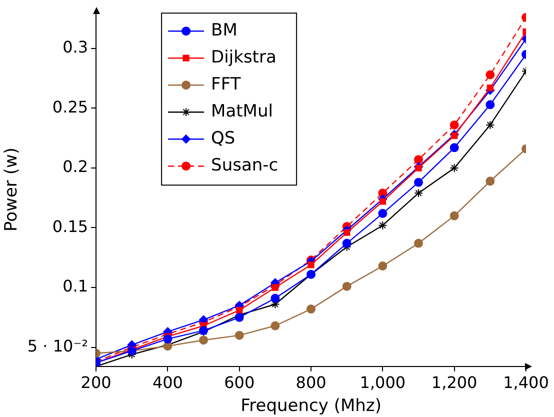 The height and width of the screenshot is (417, 554). I want to click on y-tick-label: 5 · 10⁻², so click(57, 346).